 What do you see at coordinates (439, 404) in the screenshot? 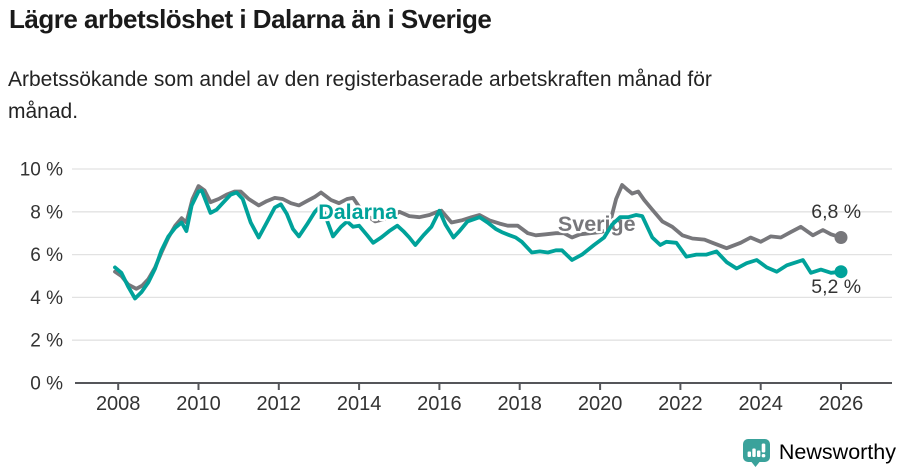
I see `x-tick-label: 2016` at bounding box center [439, 404].